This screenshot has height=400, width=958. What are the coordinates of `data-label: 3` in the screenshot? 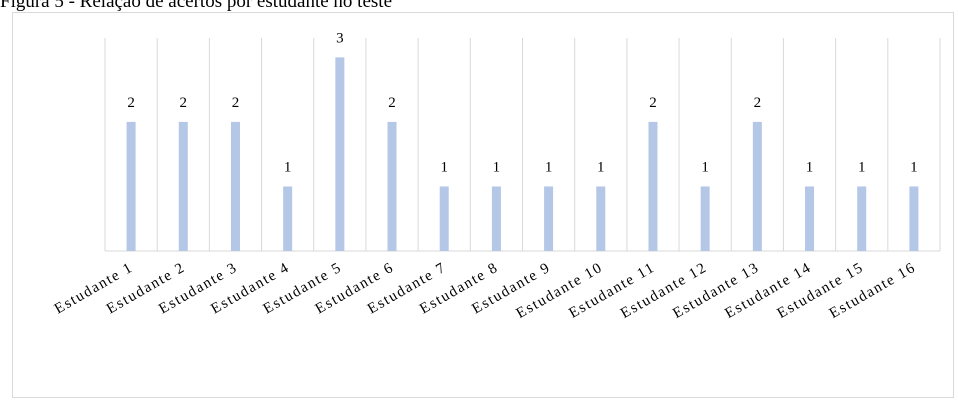 It's located at (340, 38).